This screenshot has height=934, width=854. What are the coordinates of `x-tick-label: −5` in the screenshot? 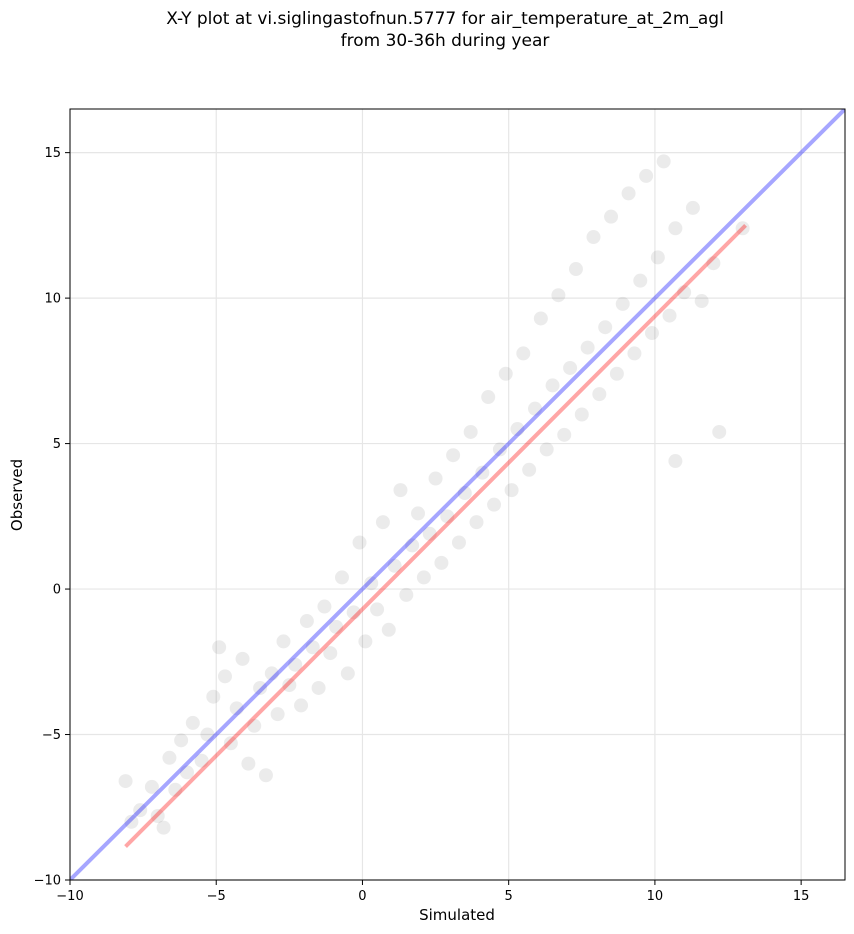 It's located at (216, 896).